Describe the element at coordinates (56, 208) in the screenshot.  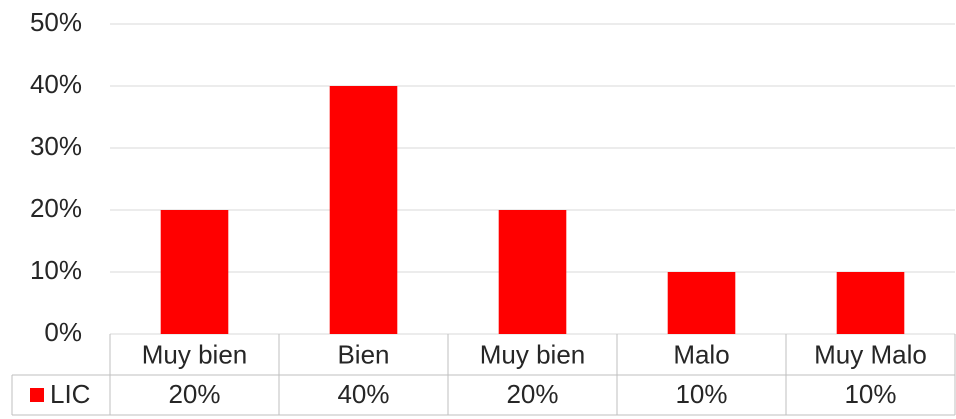
I see `y-tick-label: 20%` at that location.